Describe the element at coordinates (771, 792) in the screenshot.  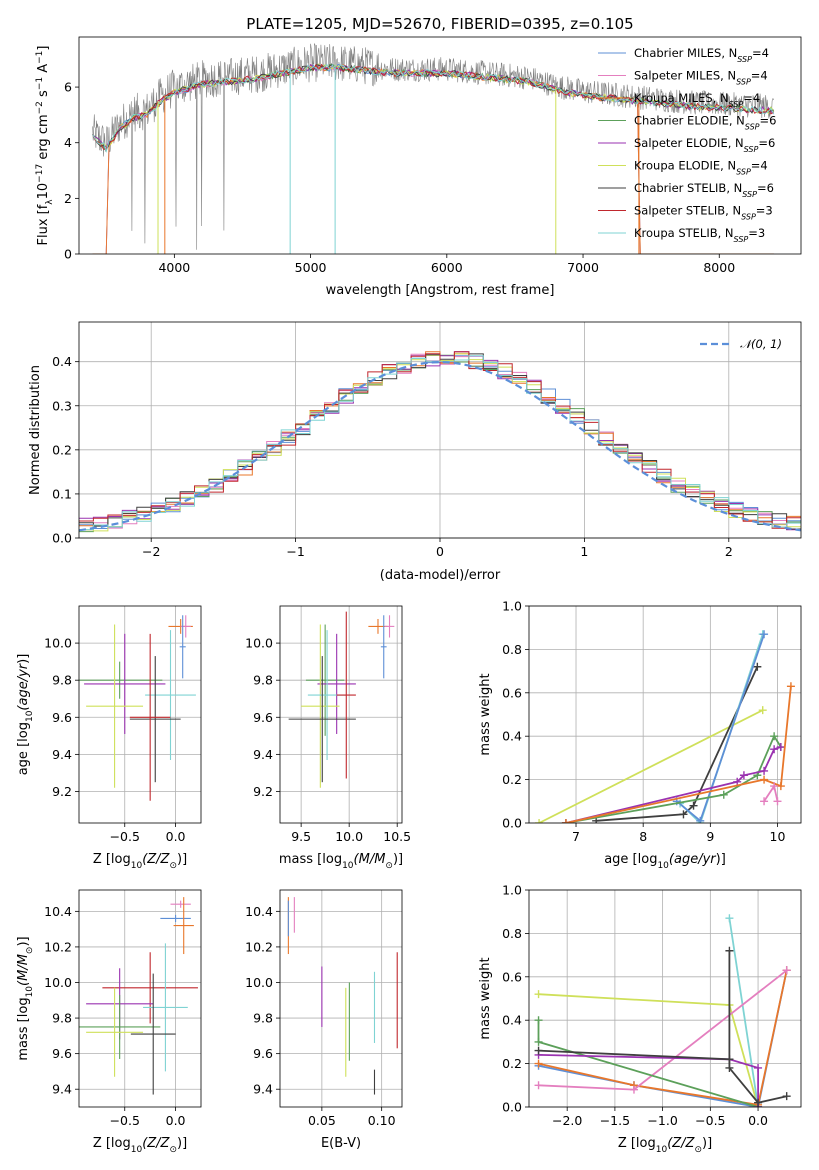
I see `weight-line-salpeter_miles` at that location.